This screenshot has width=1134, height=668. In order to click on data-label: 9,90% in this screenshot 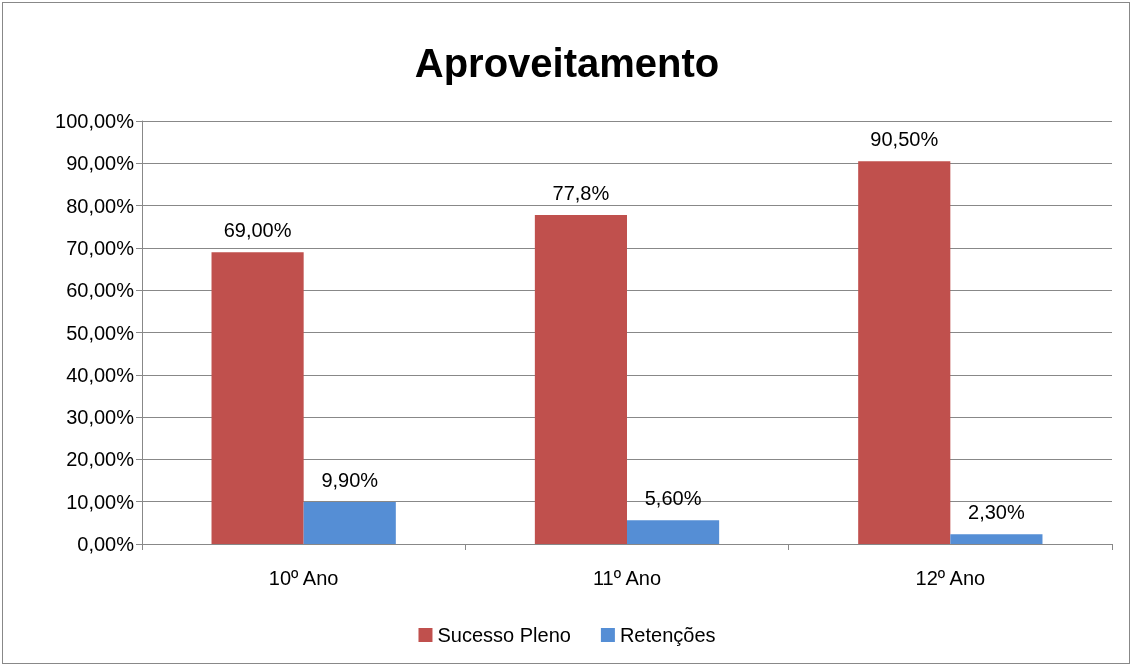, I will do `click(350, 480)`.